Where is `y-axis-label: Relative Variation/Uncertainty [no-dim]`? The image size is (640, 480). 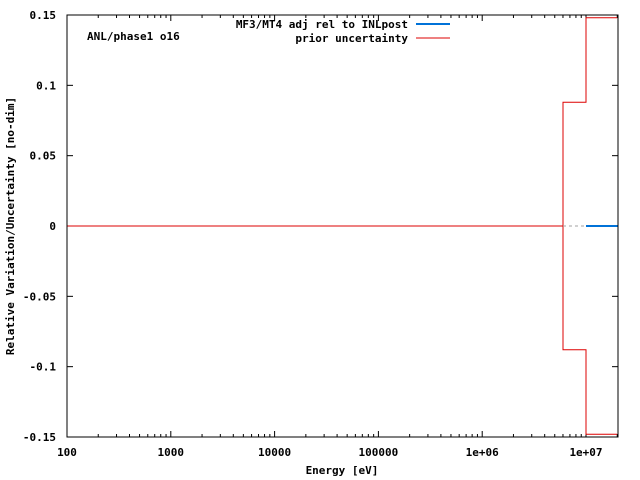 y-axis-label: Relative Variation/Uncertainty [no-dim] is located at coordinates (10, 226).